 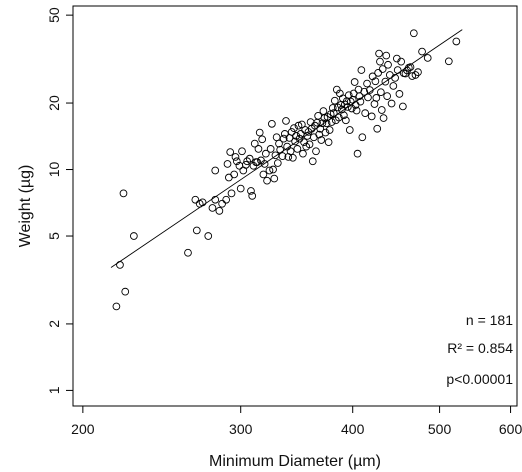 I want to click on annotation-p-value: p<0.00001, so click(x=479, y=379).